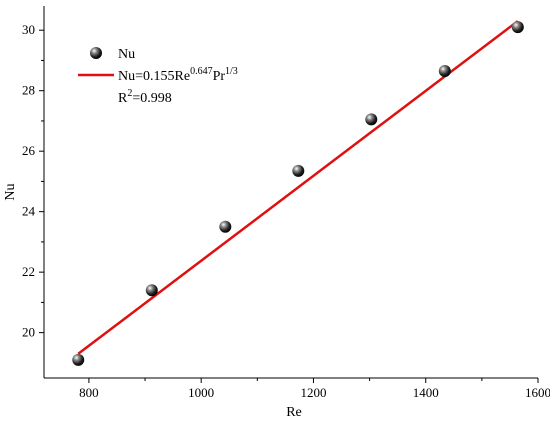 The width and height of the screenshot is (550, 429). Describe the element at coordinates (537, 392) in the screenshot. I see `x-tick-label: 1600` at that location.